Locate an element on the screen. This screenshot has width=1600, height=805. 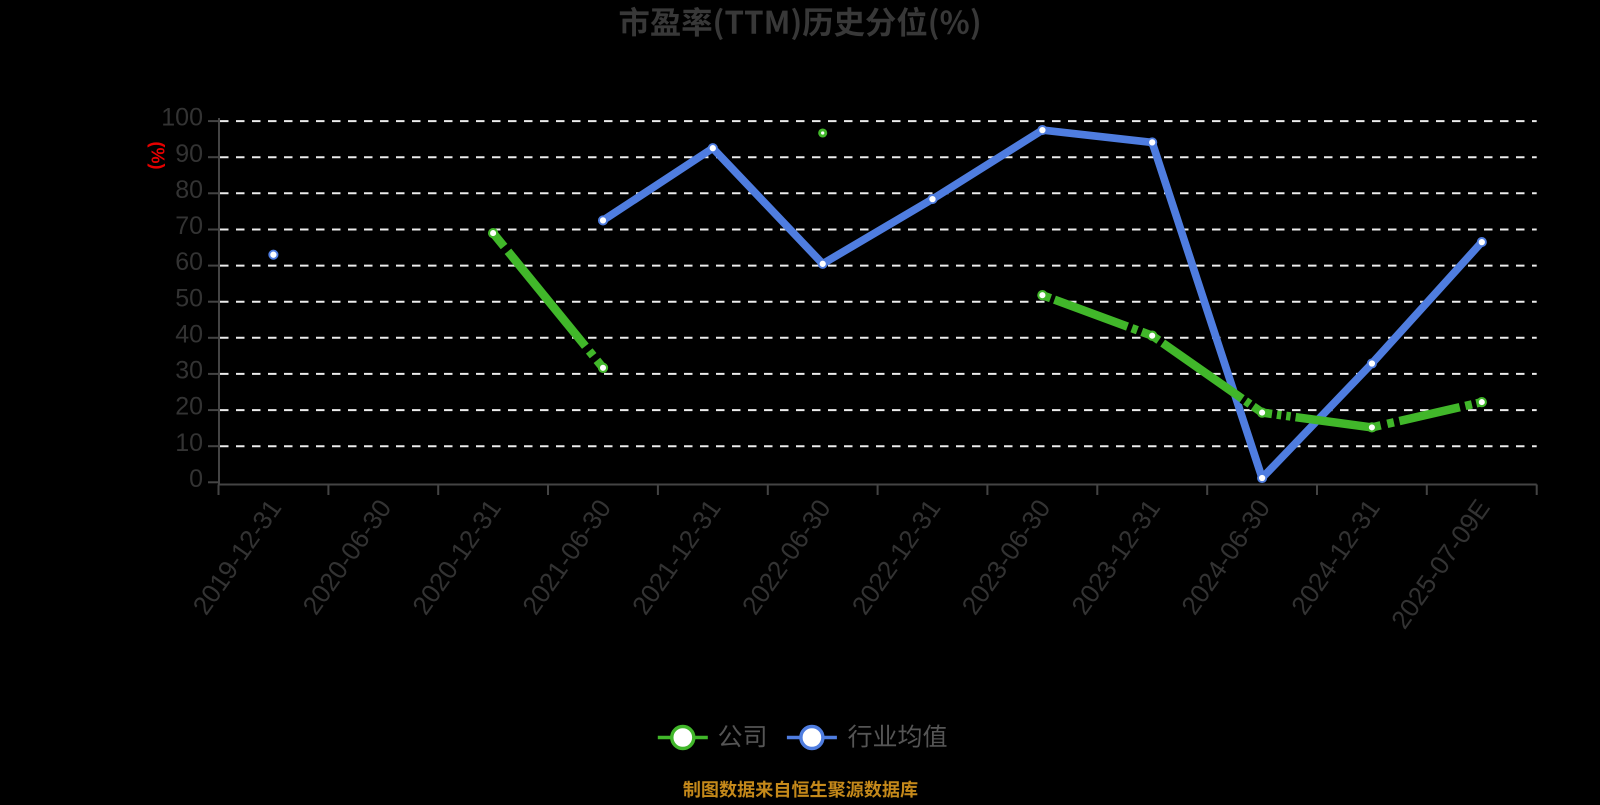
svg-text: 80 is located at coordinates (189, 190).